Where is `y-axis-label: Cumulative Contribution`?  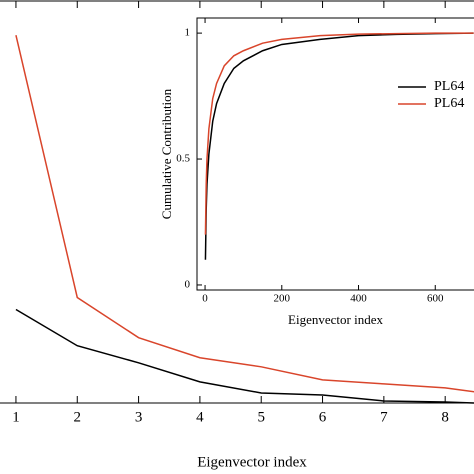 y-axis-label: Cumulative Contribution is located at coordinates (166, 153).